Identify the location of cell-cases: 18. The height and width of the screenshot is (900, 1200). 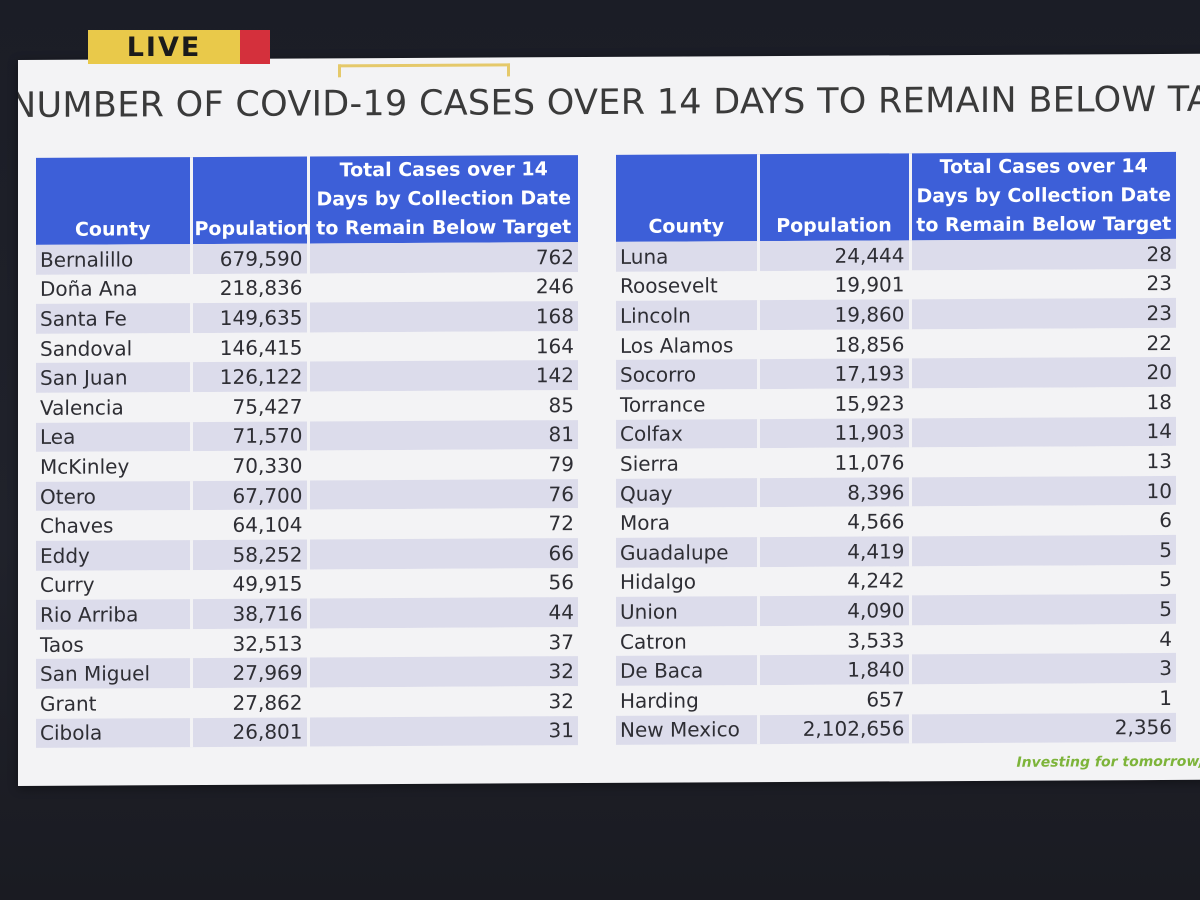
(1043, 402).